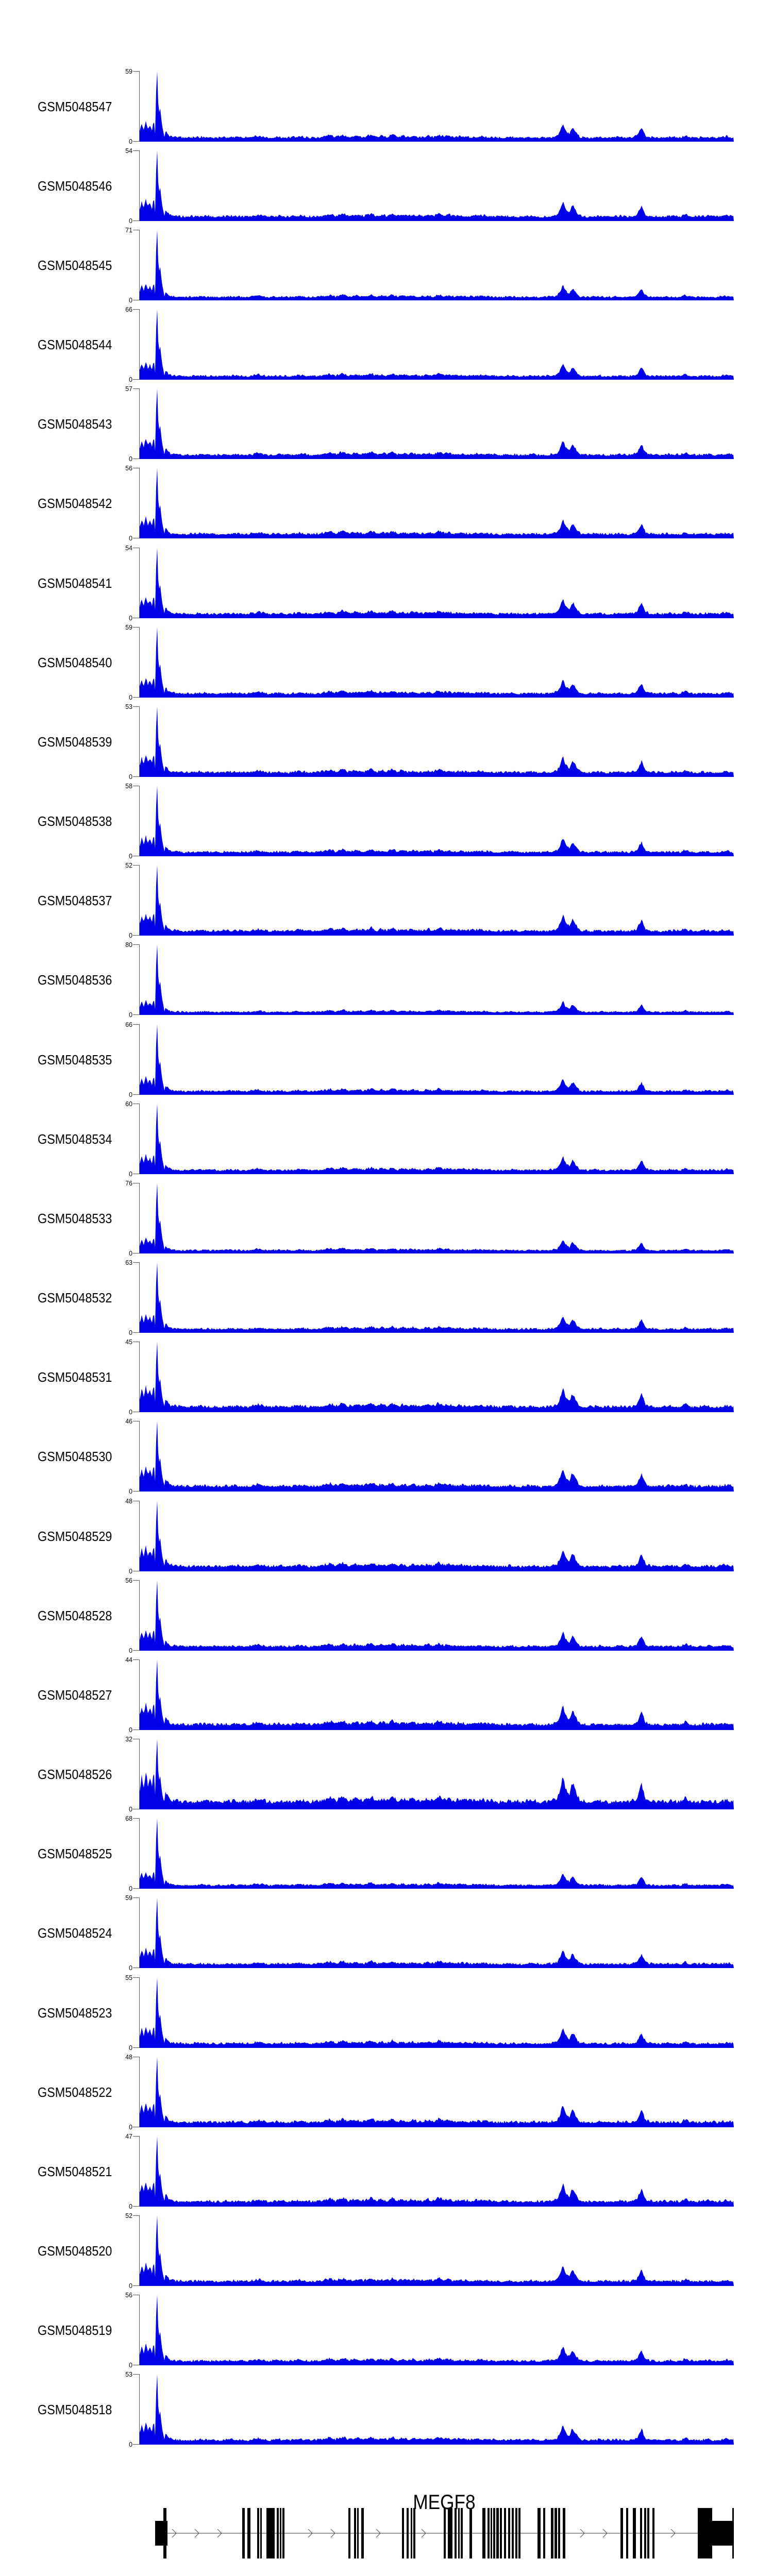 Image resolution: width=773 pixels, height=2576 pixels. Describe the element at coordinates (437, 1377) in the screenshot. I see `signal-area-gsm5048531` at that location.